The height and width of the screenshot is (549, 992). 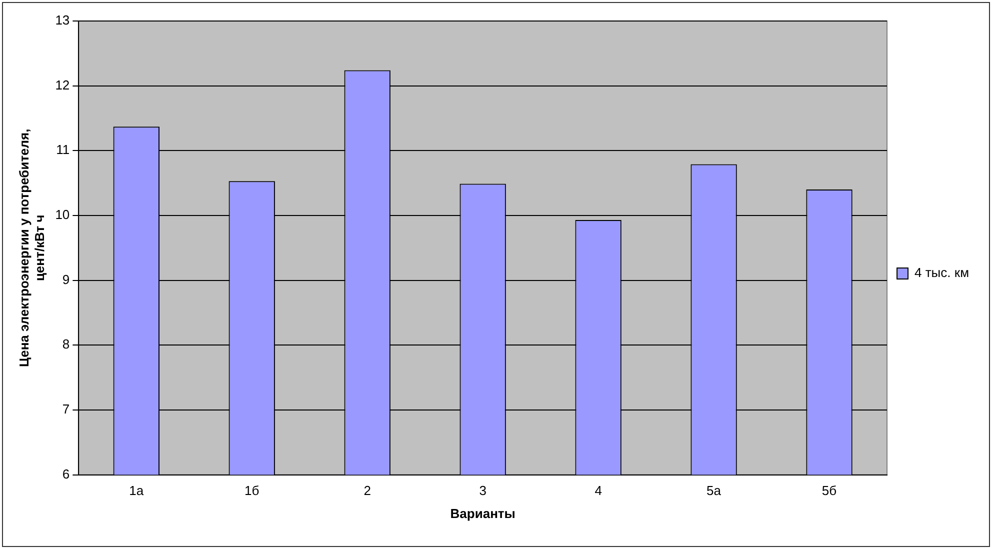 What do you see at coordinates (483, 513) in the screenshot?
I see `x-axis-title: Варианты` at bounding box center [483, 513].